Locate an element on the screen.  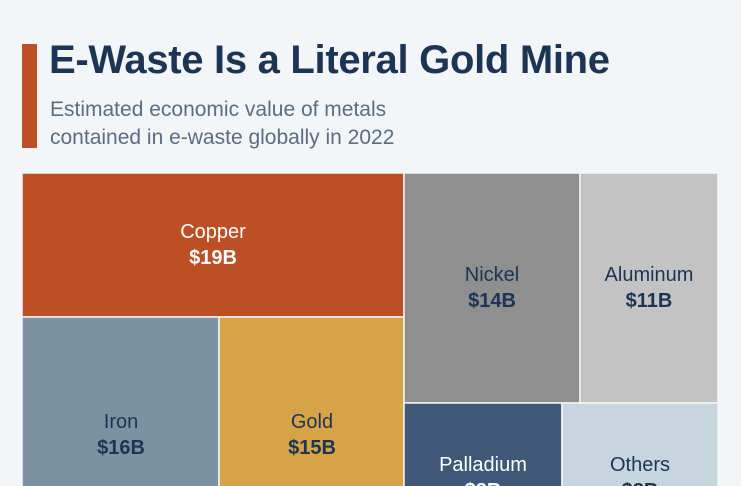
tile-label-iron: Iron is located at coordinates (121, 422).